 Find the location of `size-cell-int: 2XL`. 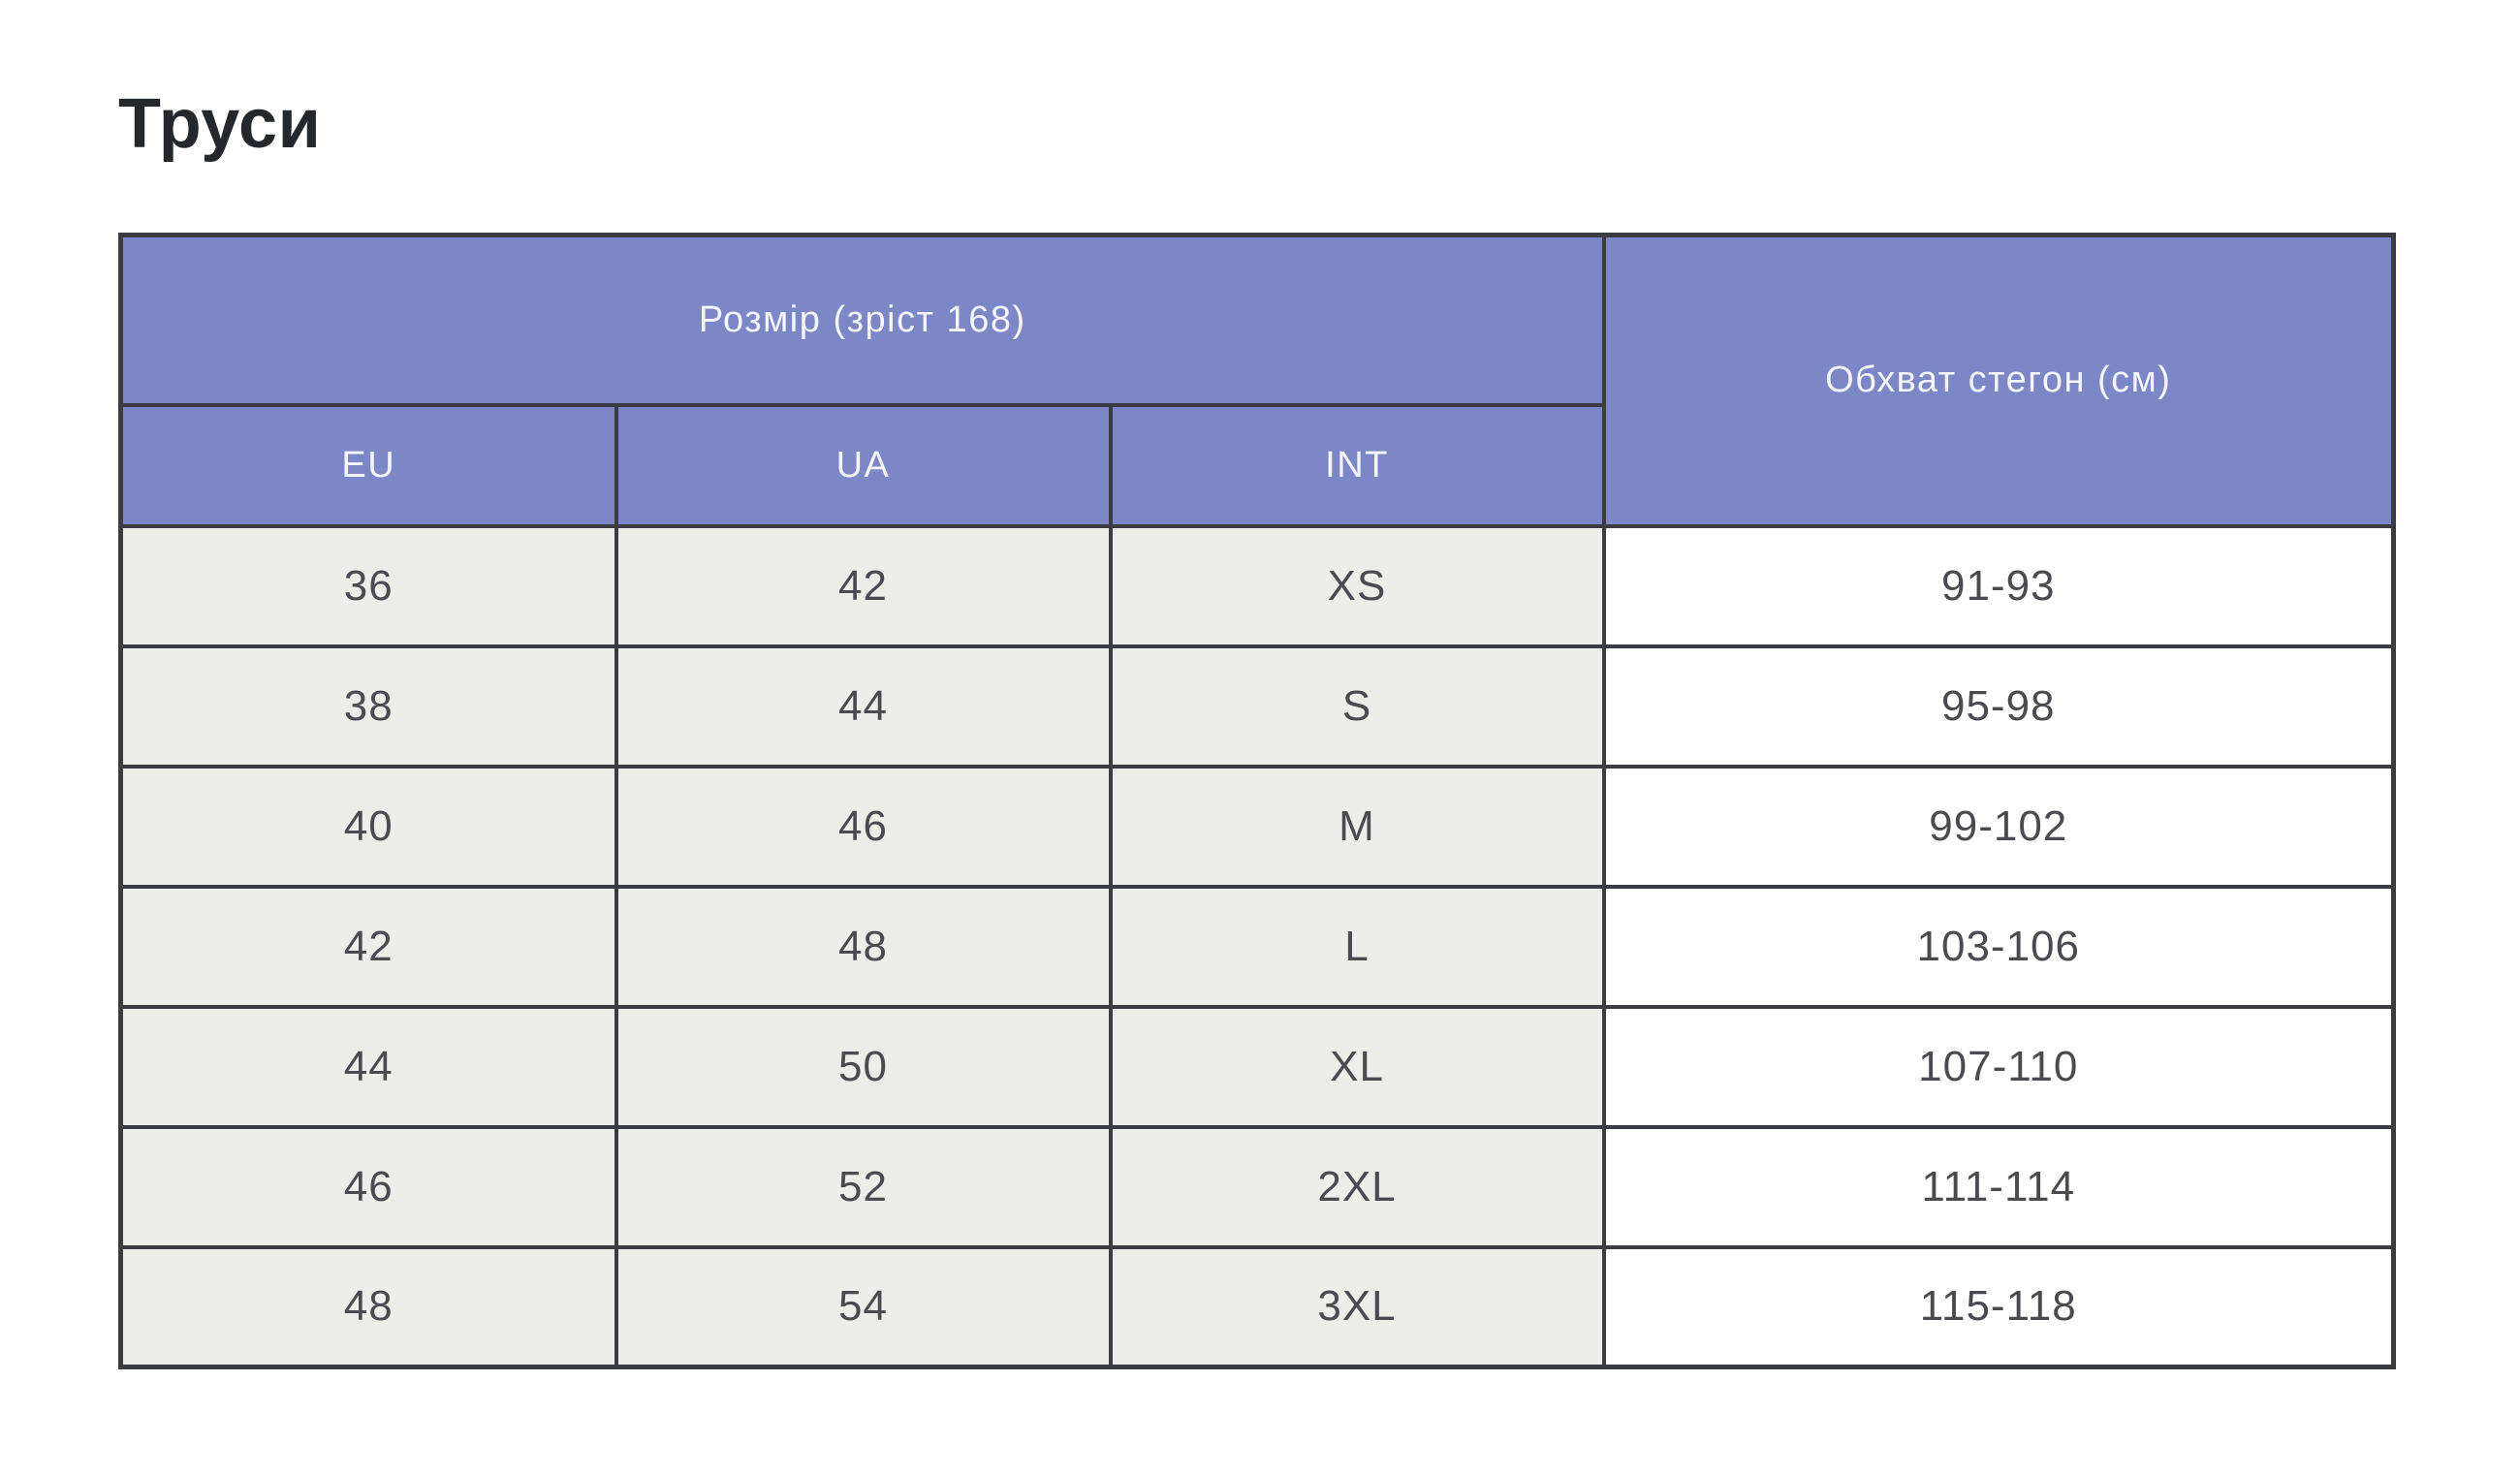

size-cell-int: 2XL is located at coordinates (1357, 1186).